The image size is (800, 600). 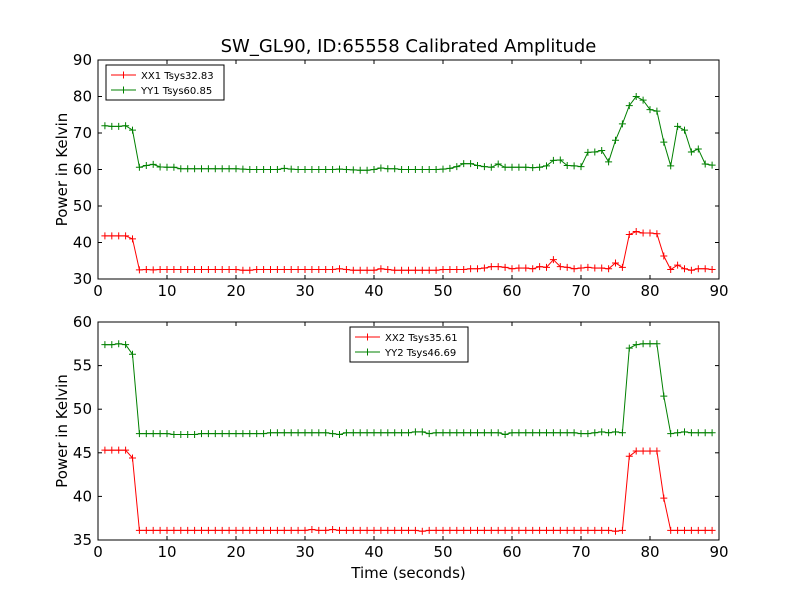 What do you see at coordinates (82, 243) in the screenshot?
I see `y-tick-label-0-1: 40` at bounding box center [82, 243].